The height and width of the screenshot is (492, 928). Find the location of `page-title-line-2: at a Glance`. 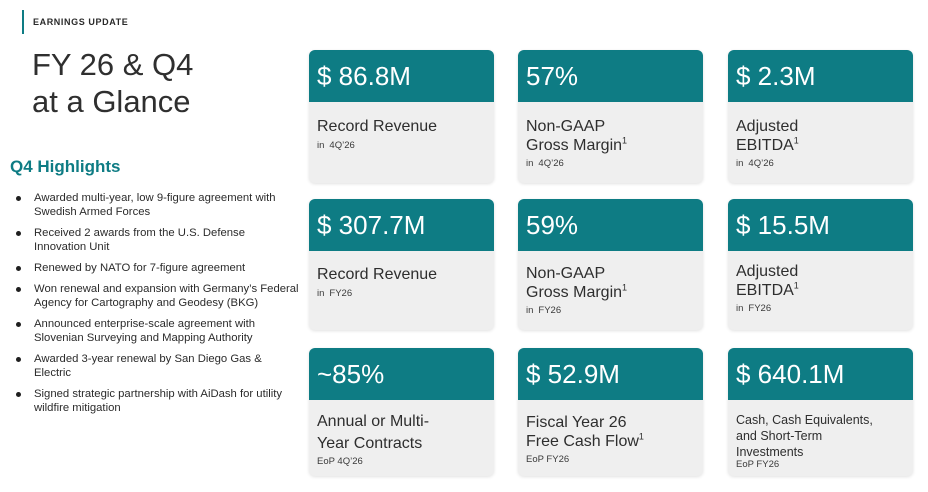

page-title-line-2: at a Glance is located at coordinates (111, 101).